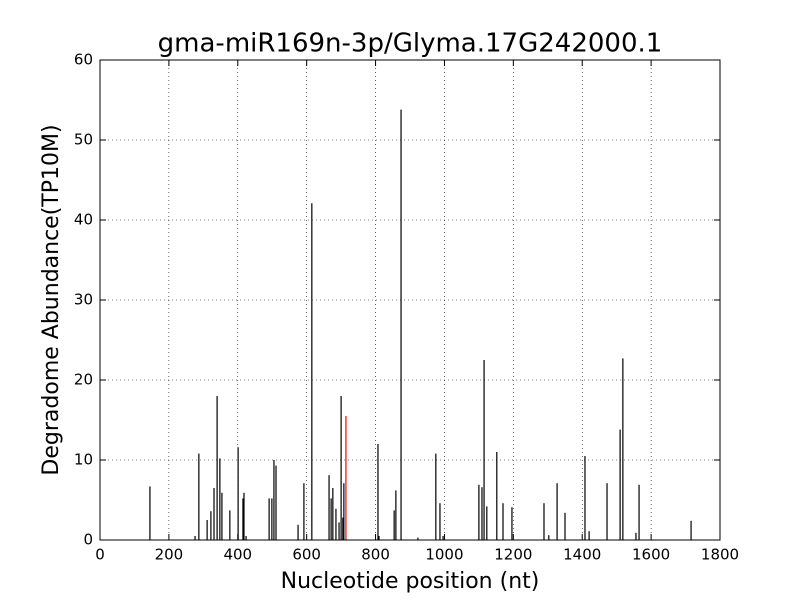 The width and height of the screenshot is (800, 600). I want to click on x-tick-label: 800, so click(375, 555).